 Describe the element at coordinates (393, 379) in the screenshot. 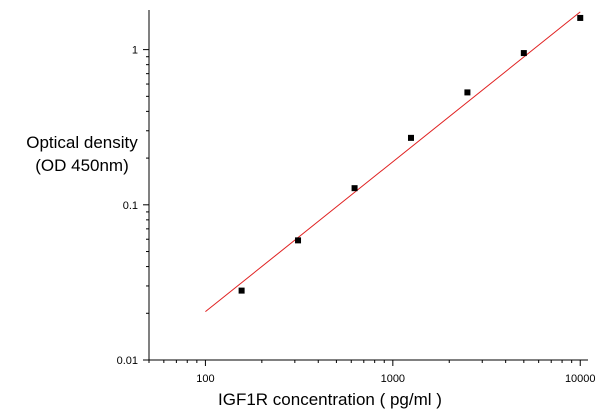

I see `x-tick-label: 1000` at that location.